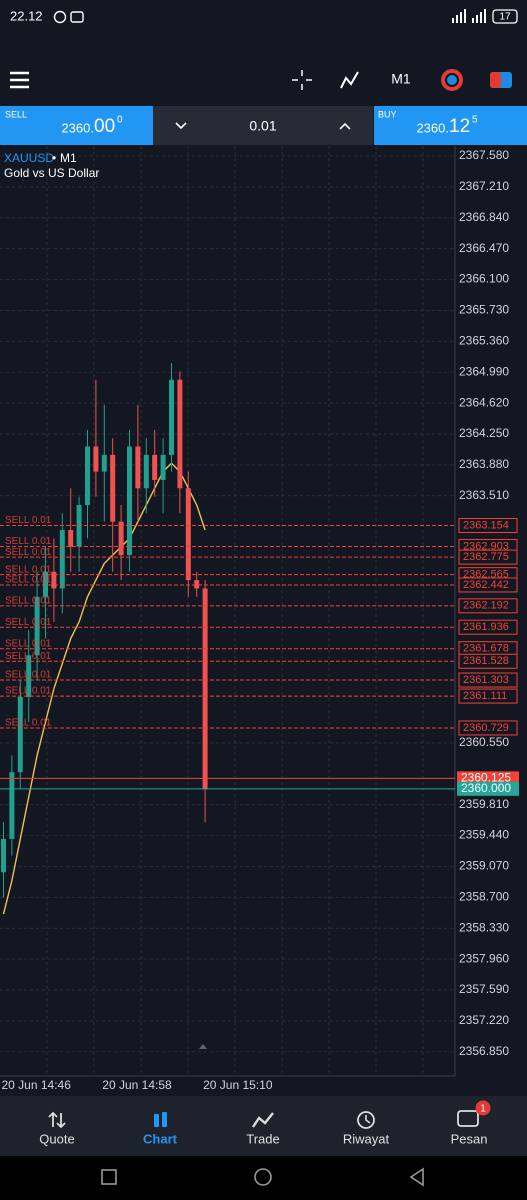 The width and height of the screenshot is (527, 1200). What do you see at coordinates (484, 927) in the screenshot?
I see `y-tick-label: 2358.330` at bounding box center [484, 927].